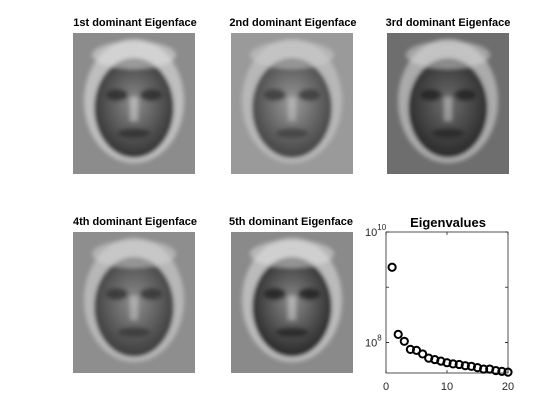 Image resolution: width=560 pixels, height=420 pixels. What do you see at coordinates (376, 231) in the screenshot?
I see `y-tick-label: 1010` at bounding box center [376, 231].